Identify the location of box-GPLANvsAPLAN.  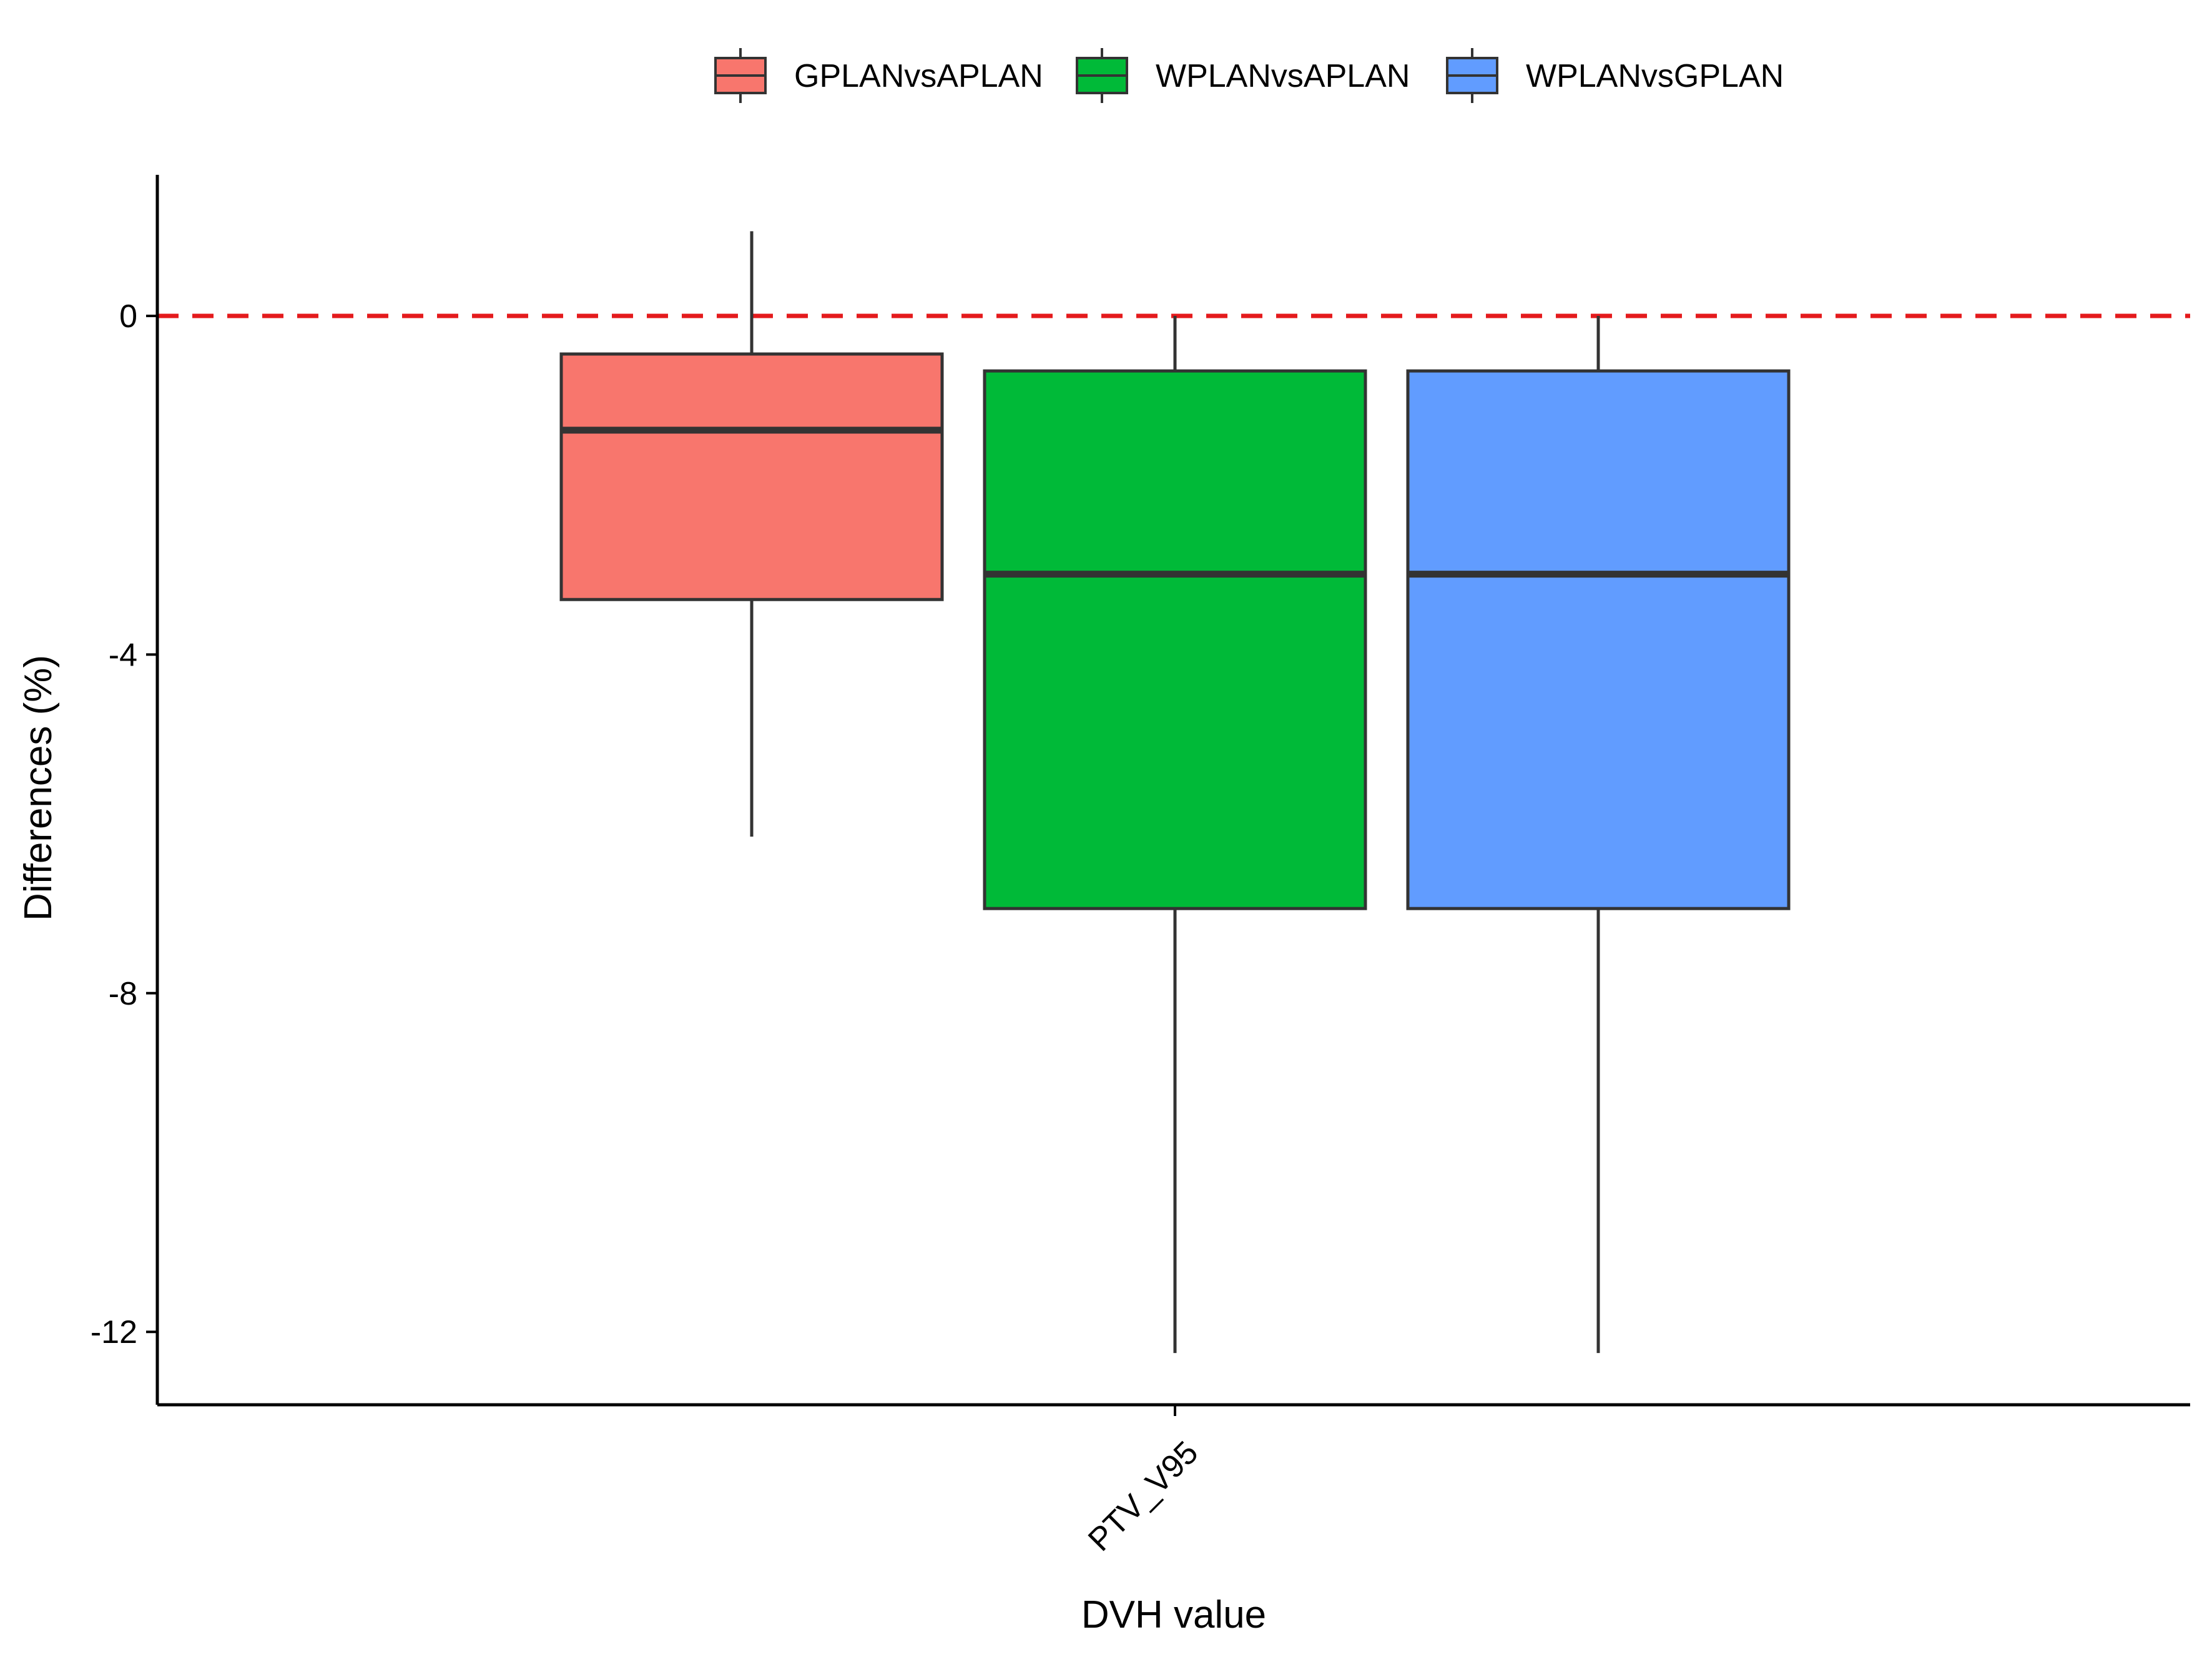
(751, 534).